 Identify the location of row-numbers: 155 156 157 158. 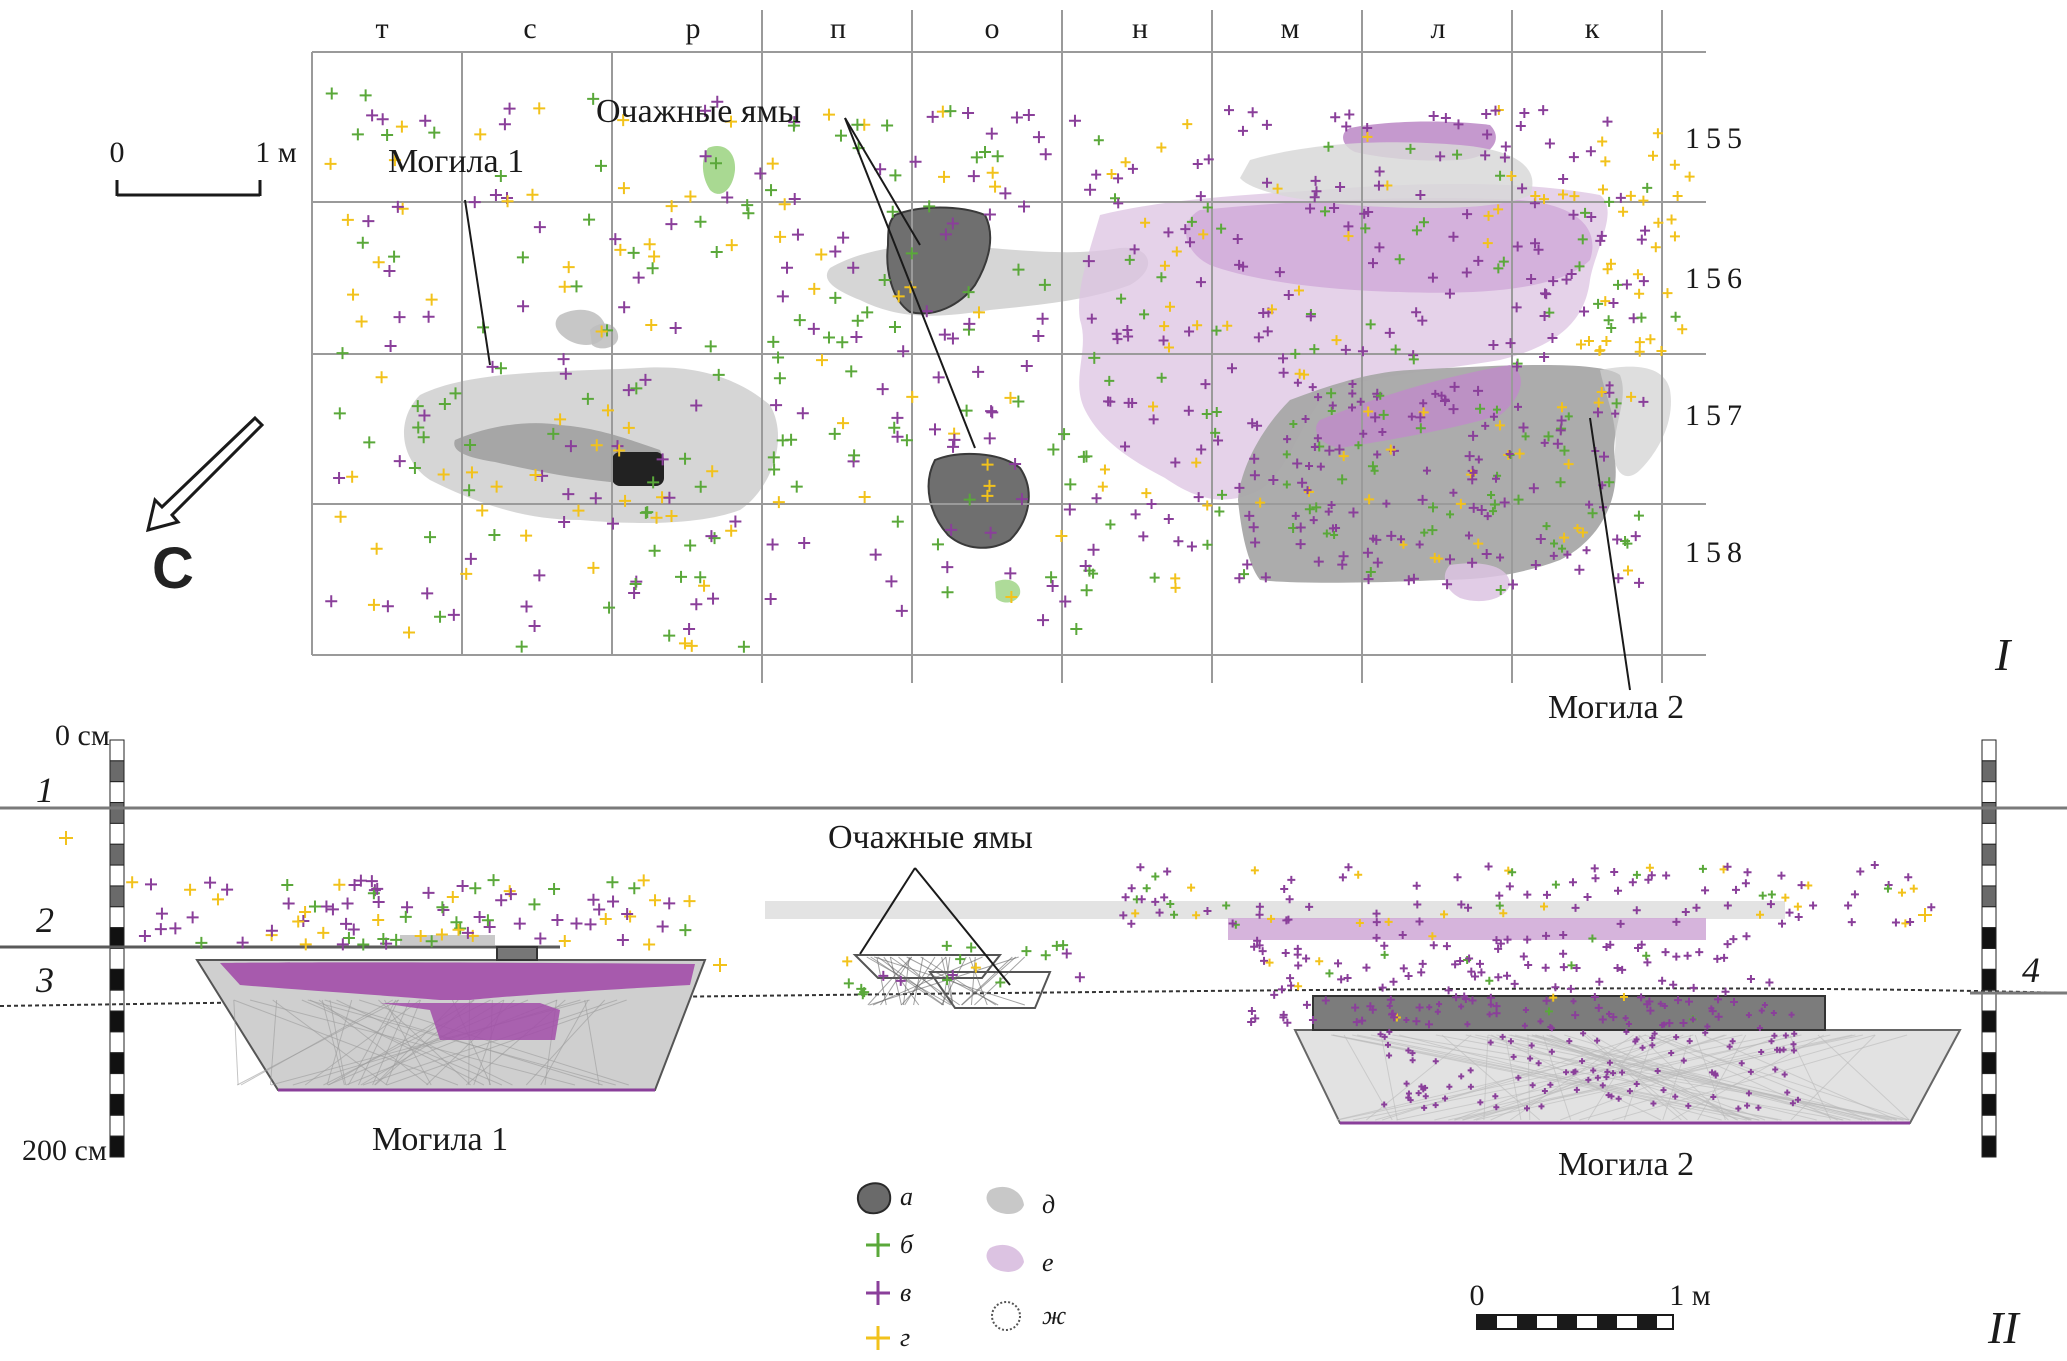
(1713, 345).